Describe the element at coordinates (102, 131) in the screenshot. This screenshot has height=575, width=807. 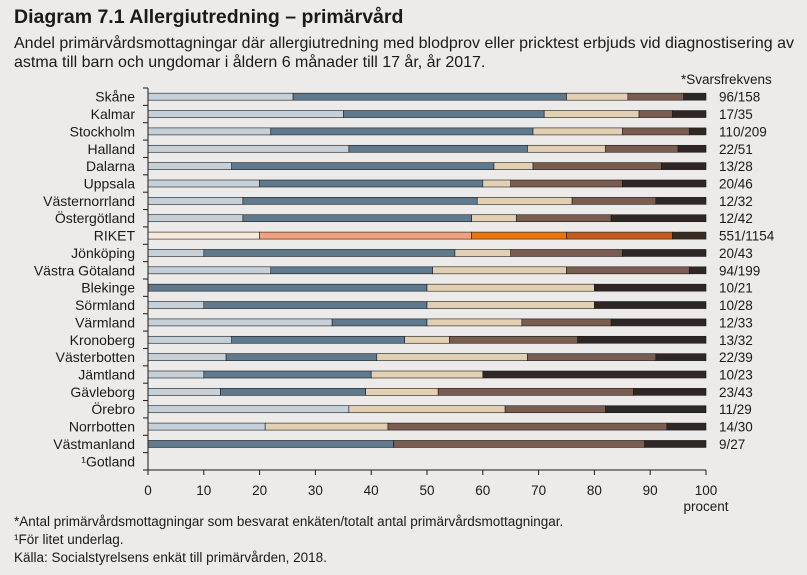
I see `category-label: Stockholm` at that location.